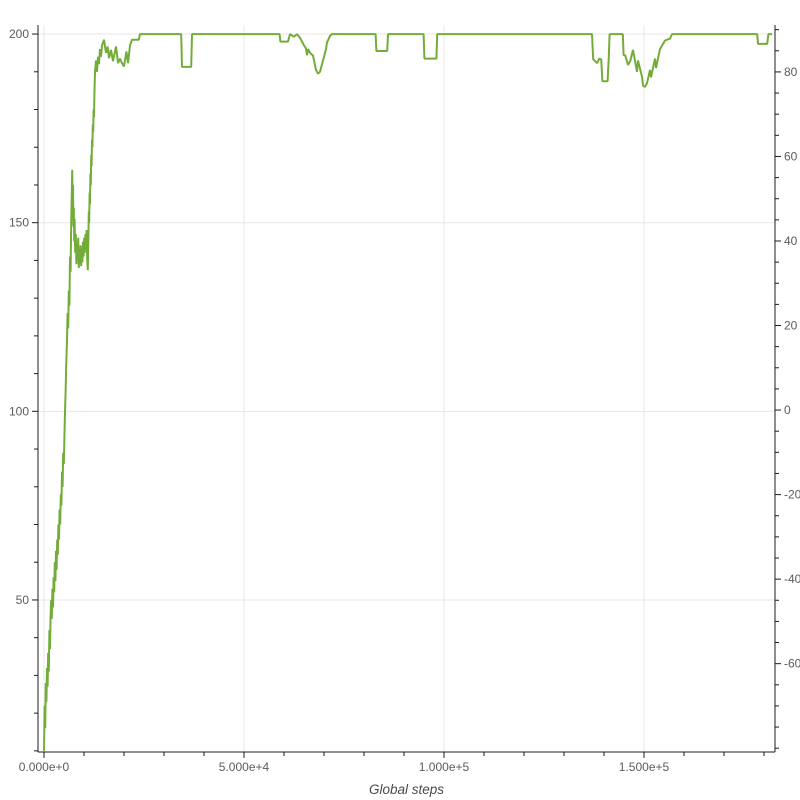 The width and height of the screenshot is (800, 800). What do you see at coordinates (791, 326) in the screenshot?
I see `y-right-tick-label: 20` at bounding box center [791, 326].